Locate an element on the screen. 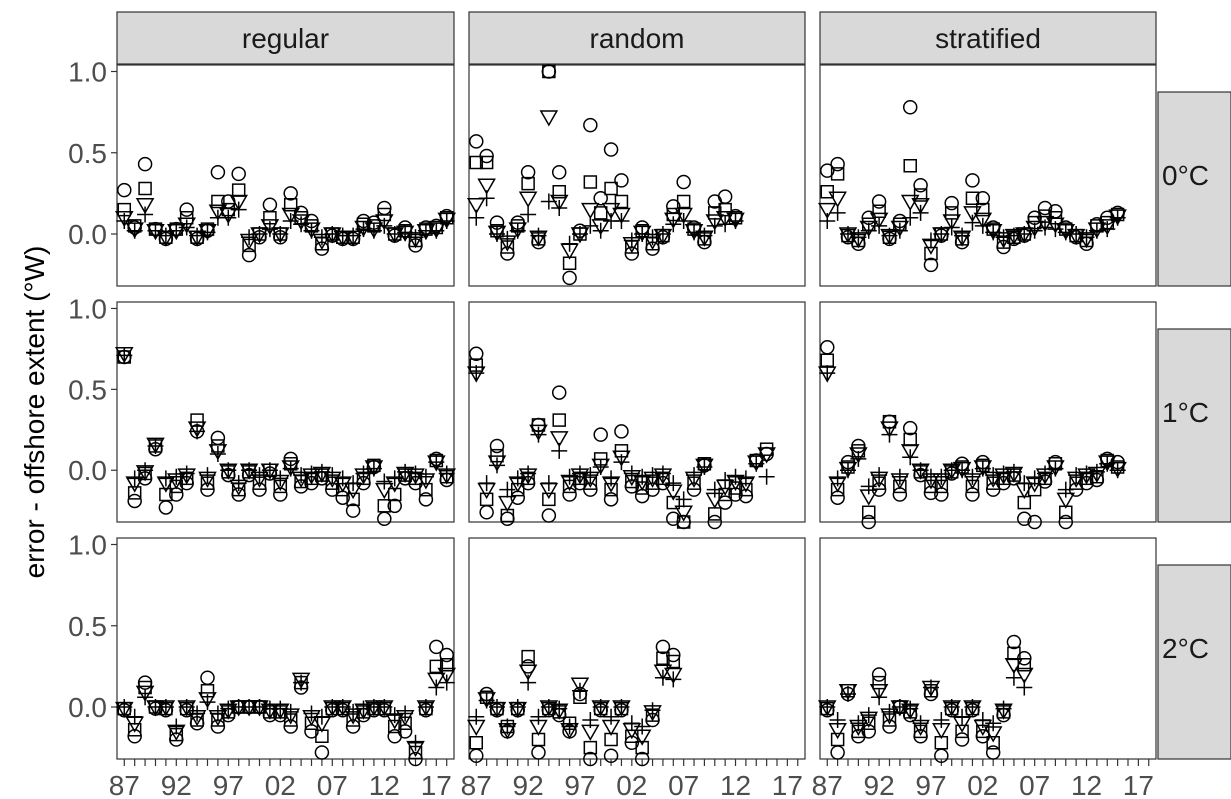 This screenshot has width=1231, height=799. x-tick-label: 17 is located at coordinates (436, 784).